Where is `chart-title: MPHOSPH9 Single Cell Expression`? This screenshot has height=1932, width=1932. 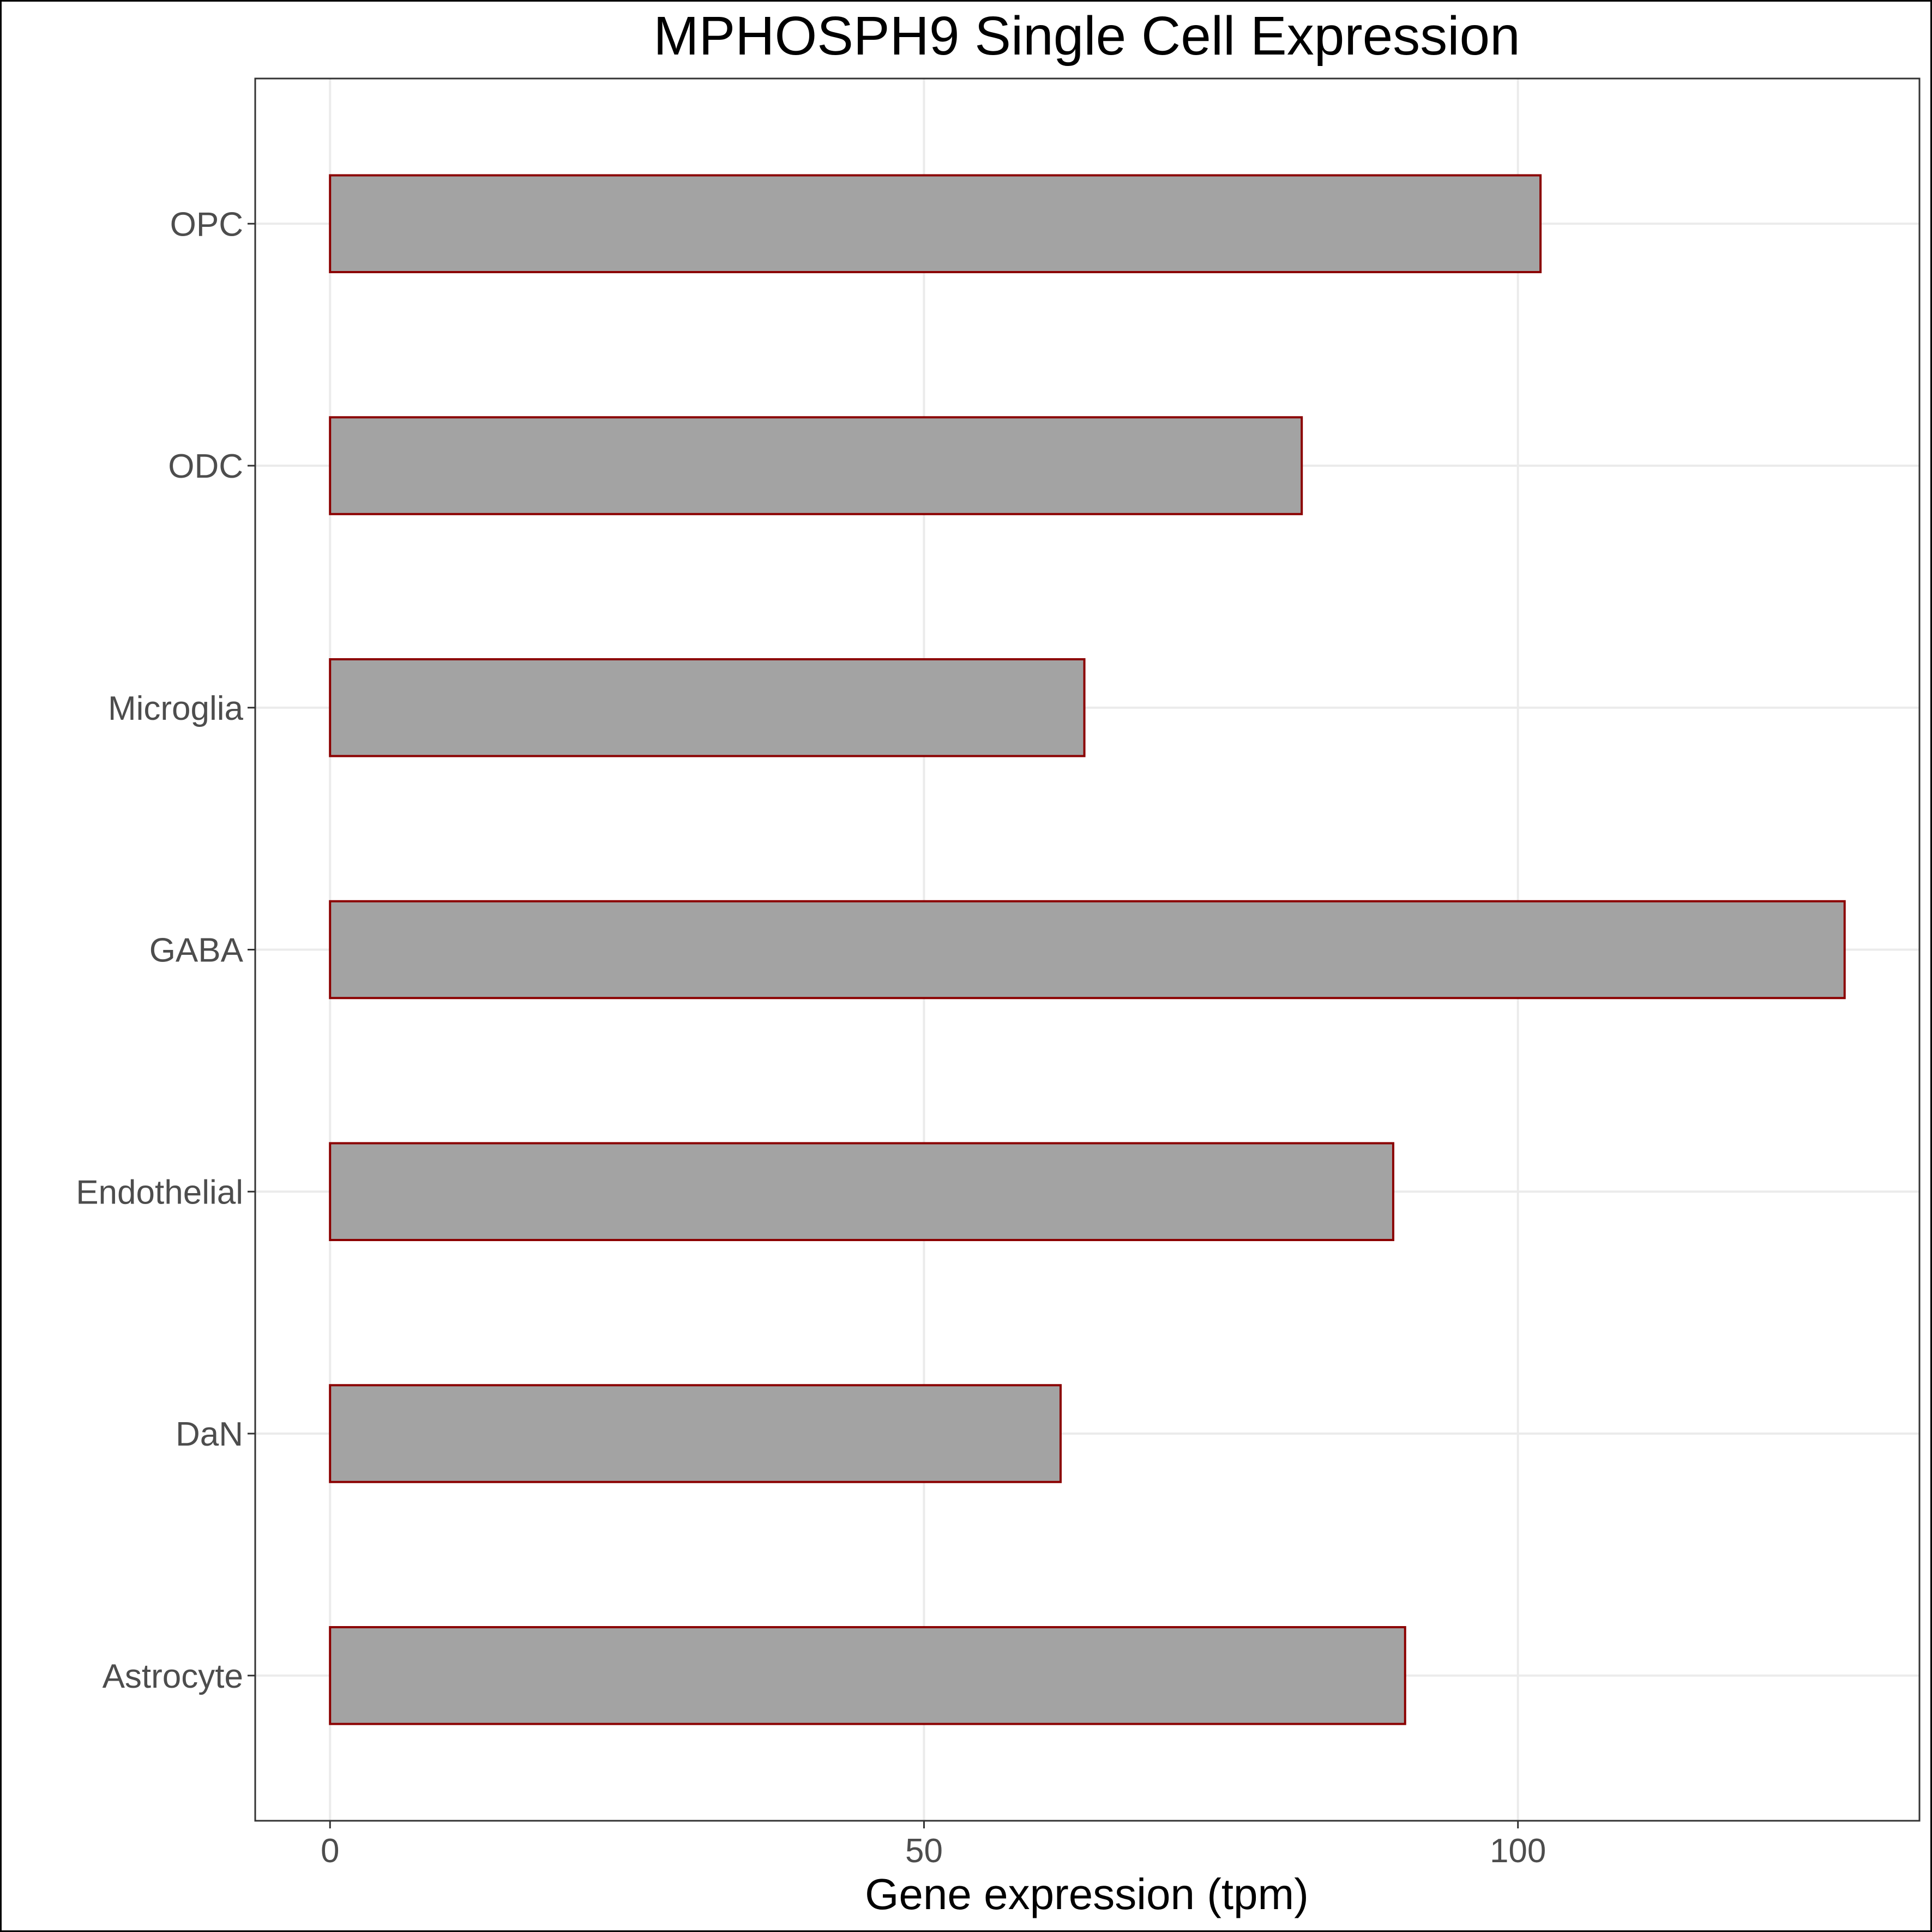
chart-title: MPHOSPH9 Single Cell Expression is located at coordinates (1086, 36).